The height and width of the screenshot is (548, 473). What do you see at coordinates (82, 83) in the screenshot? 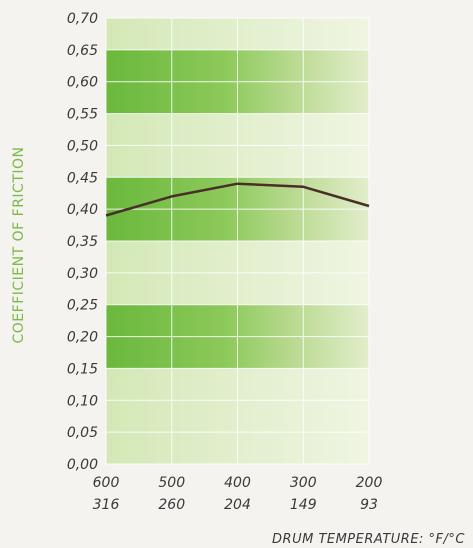
I see `y-tick-label: 0,60` at bounding box center [82, 83].